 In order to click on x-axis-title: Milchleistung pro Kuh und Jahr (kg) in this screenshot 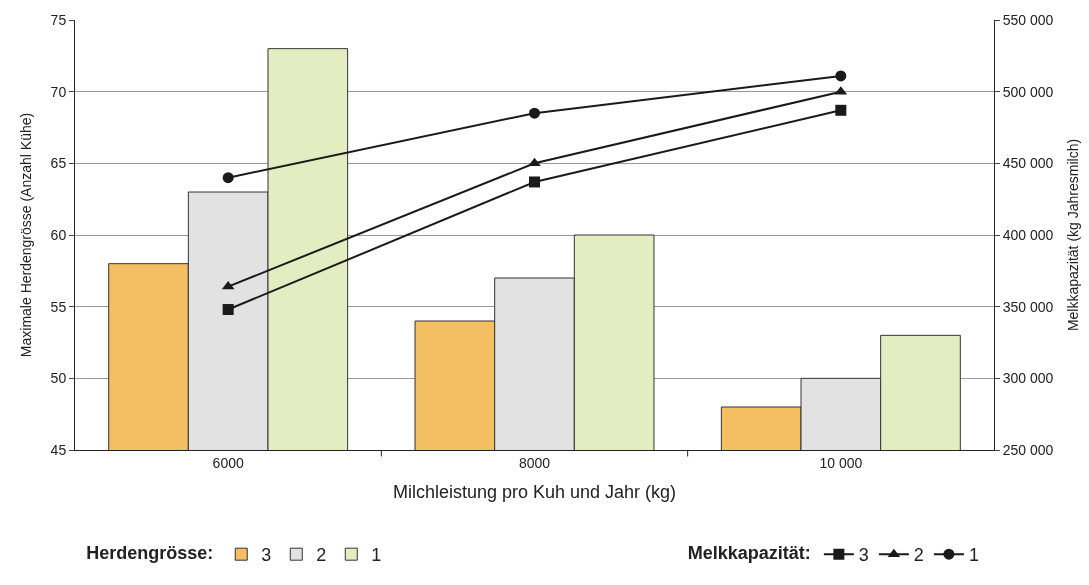, I will do `click(534, 491)`.